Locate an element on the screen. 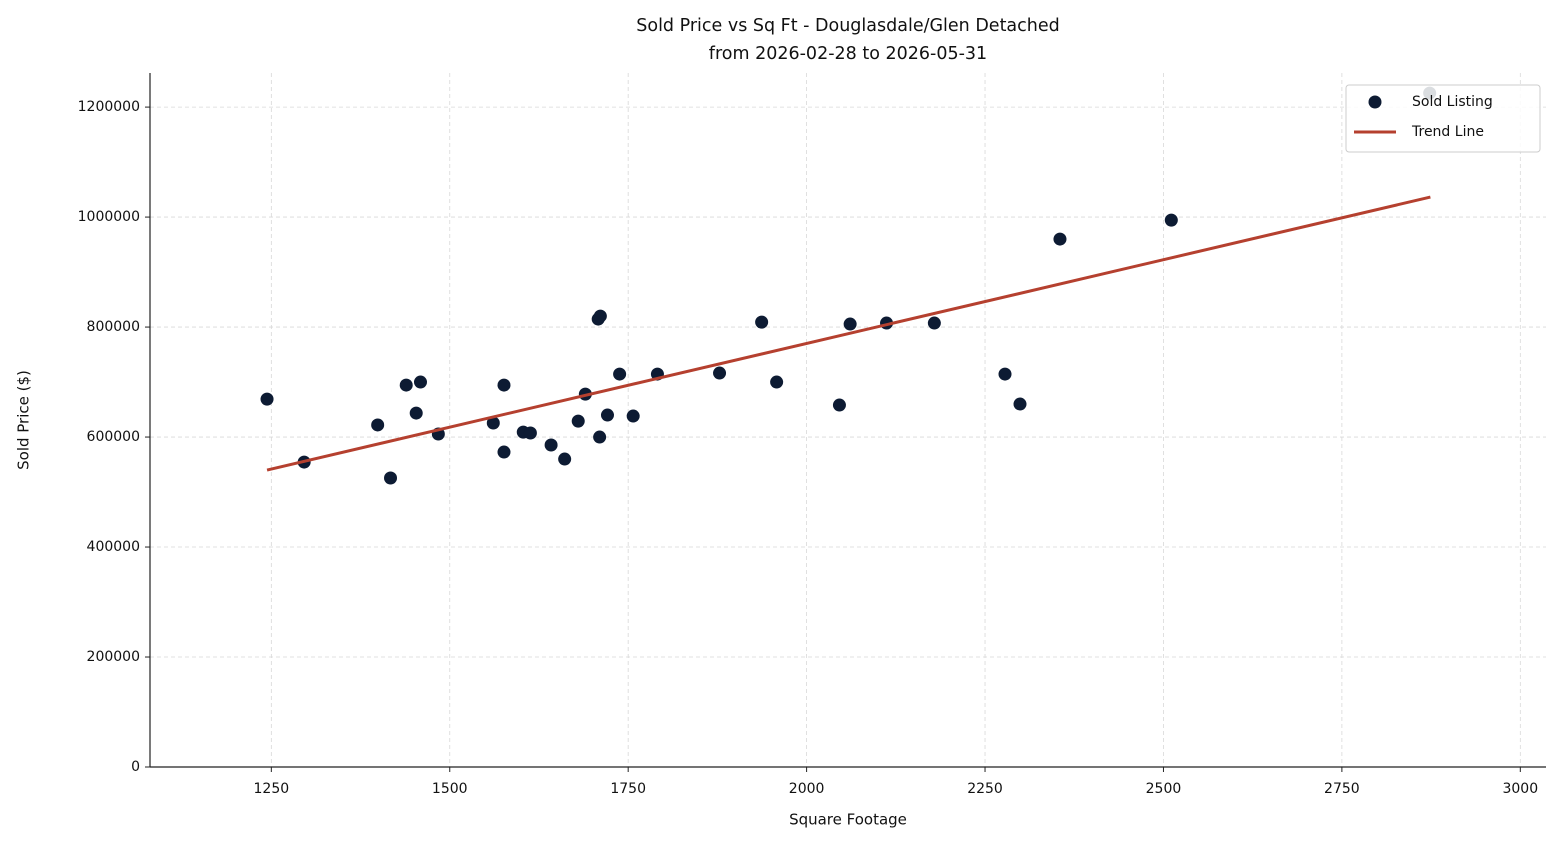 Image resolution: width=1562 pixels, height=849 pixels. x-tick-label: 2750 is located at coordinates (1342, 789).